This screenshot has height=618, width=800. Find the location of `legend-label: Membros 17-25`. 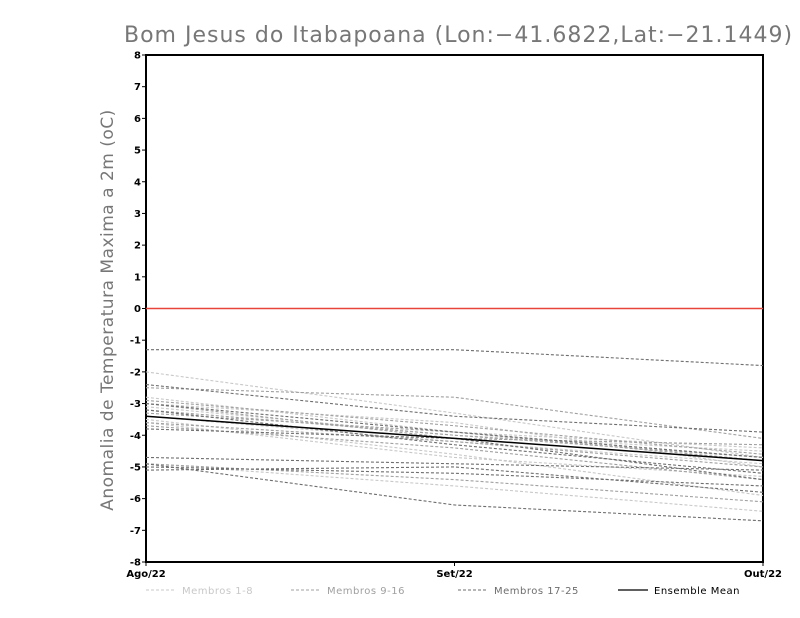

legend-label: Membros 17-25 is located at coordinates (536, 591).